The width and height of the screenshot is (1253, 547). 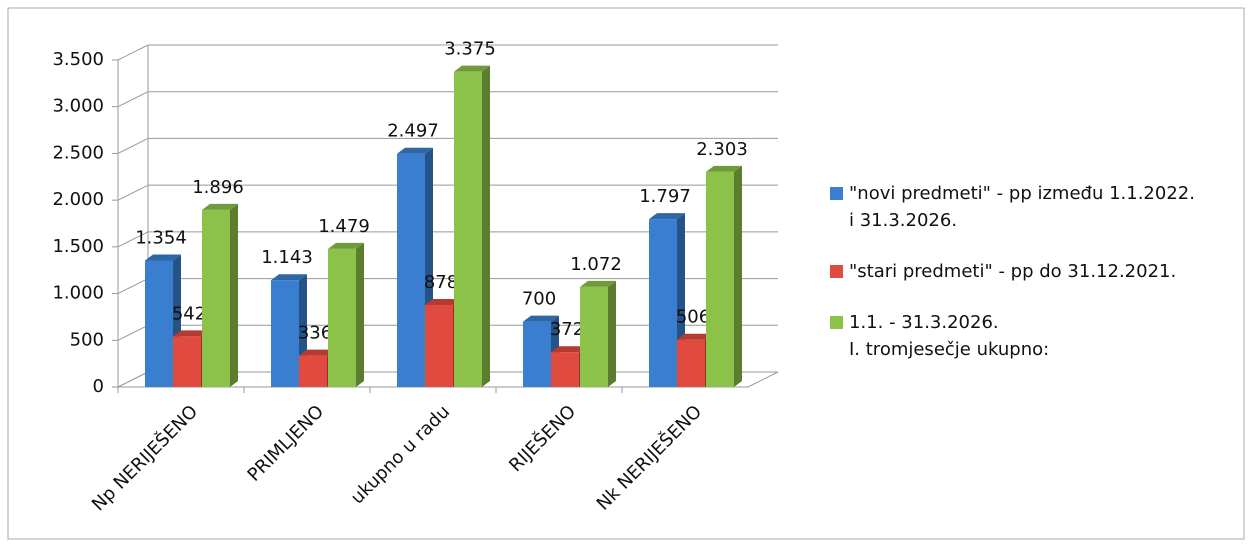 What do you see at coordinates (344, 226) in the screenshot?
I see `value-label: 1.479` at bounding box center [344, 226].